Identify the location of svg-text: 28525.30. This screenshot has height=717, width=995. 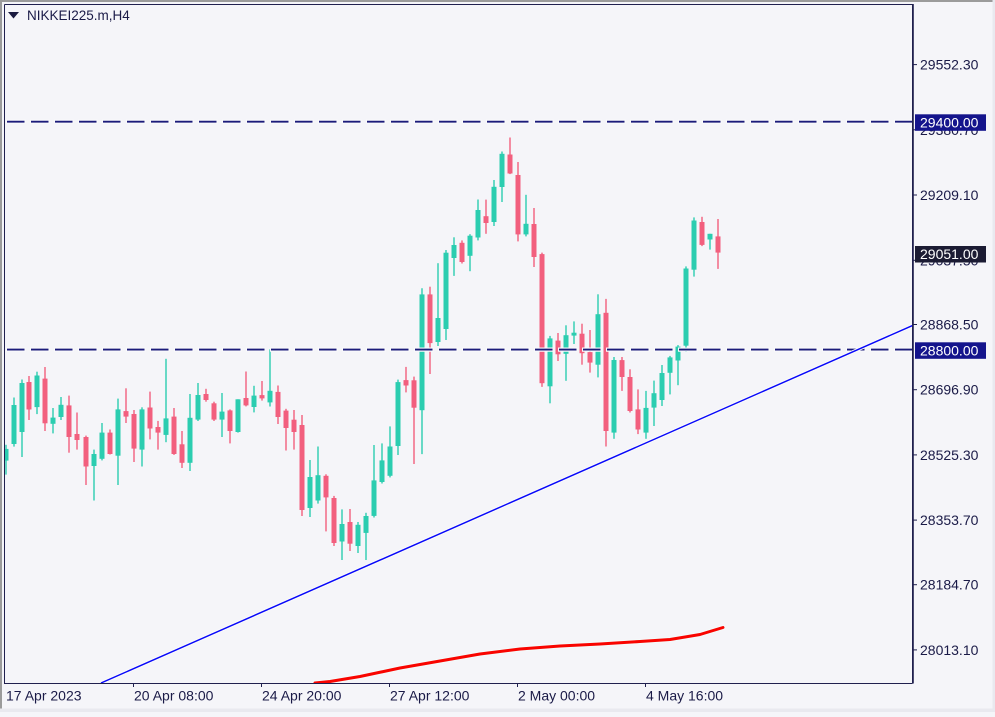
(949, 455).